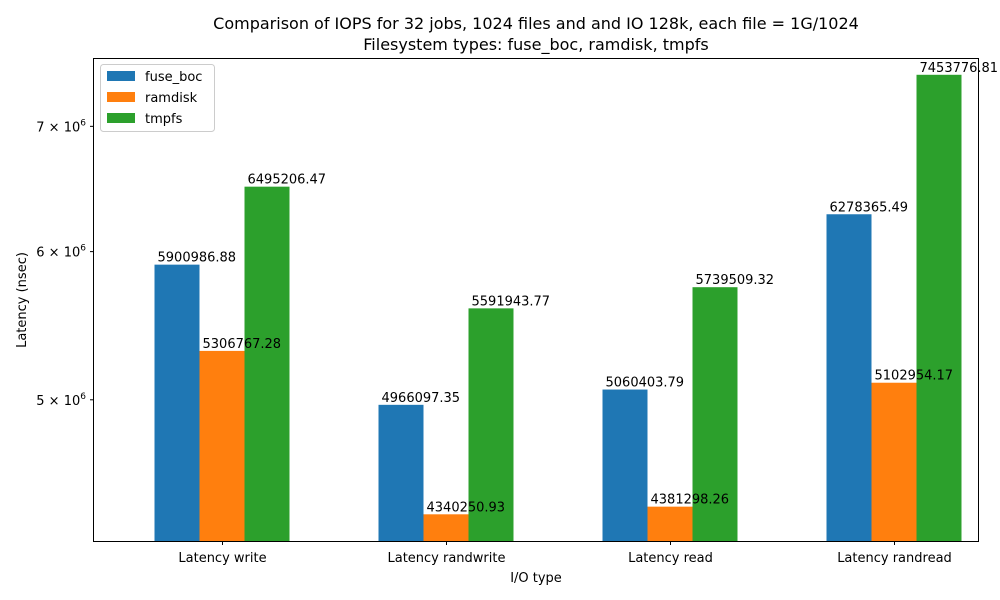 The width and height of the screenshot is (1000, 600). I want to click on y-tick-label: 5 × 106, so click(61, 400).